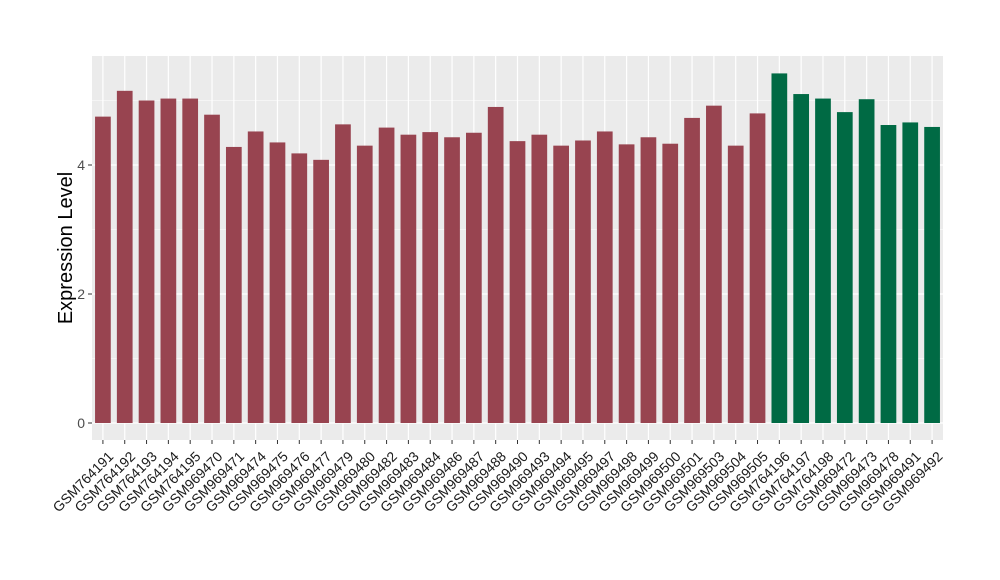 The height and width of the screenshot is (580, 1000). Describe the element at coordinates (714, 264) in the screenshot. I see `bar-GSM969503` at that location.